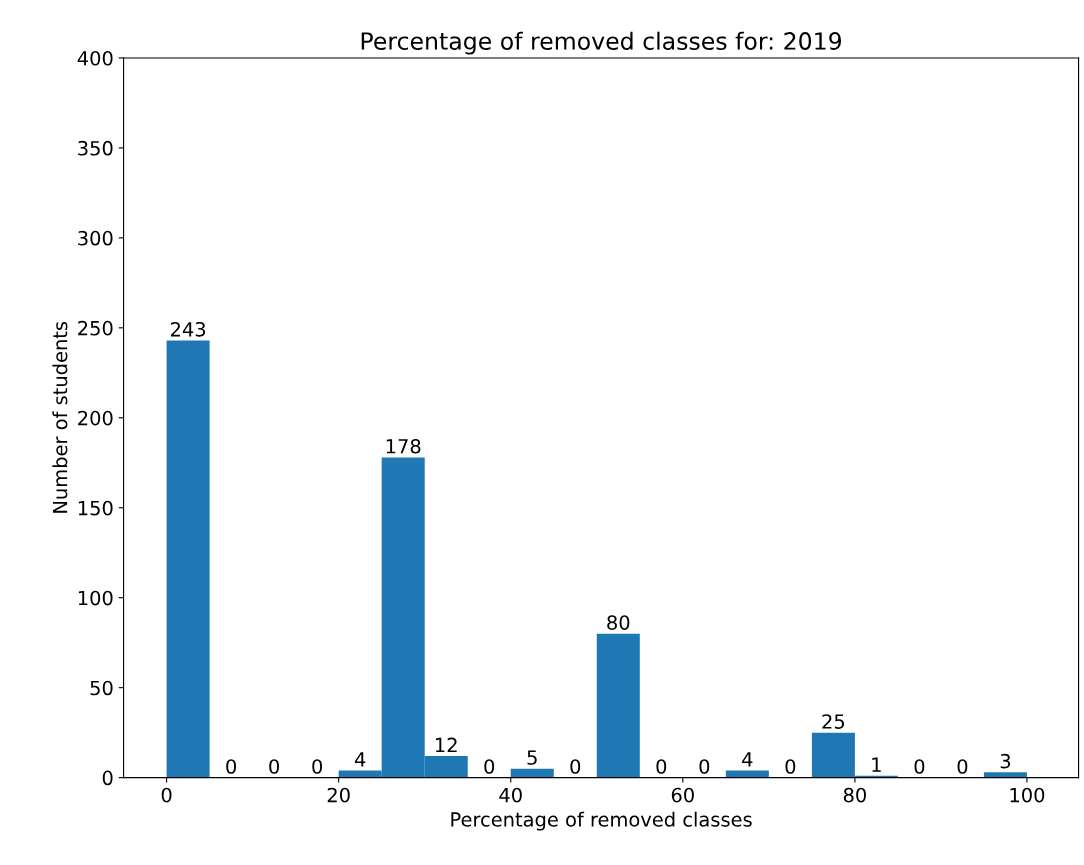 The width and height of the screenshot is (1084, 865). Describe the element at coordinates (833, 721) in the screenshot. I see `data-label: 25` at that location.